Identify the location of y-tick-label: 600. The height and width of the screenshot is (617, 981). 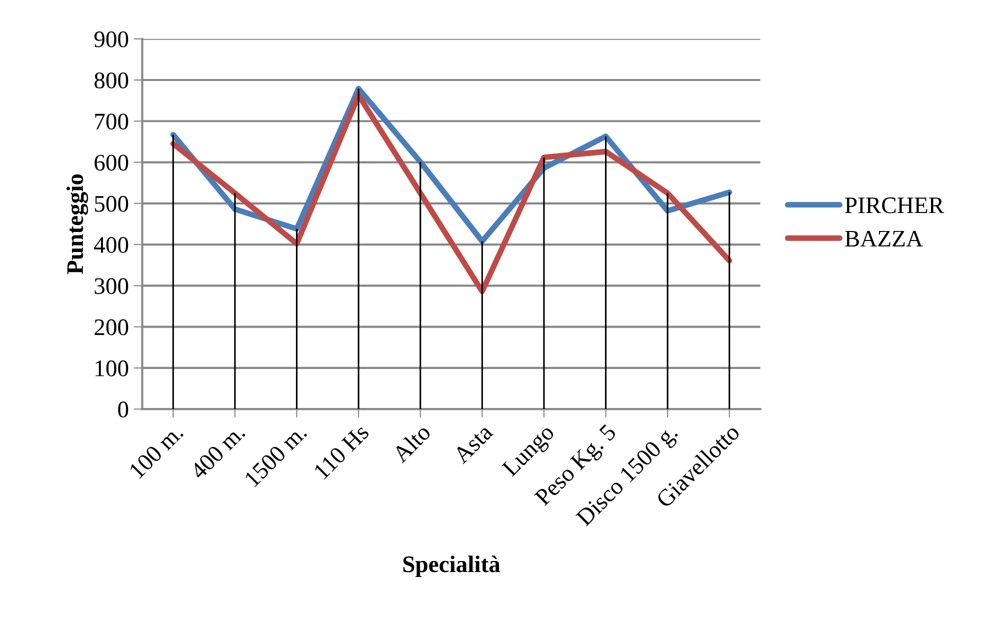
(111, 162).